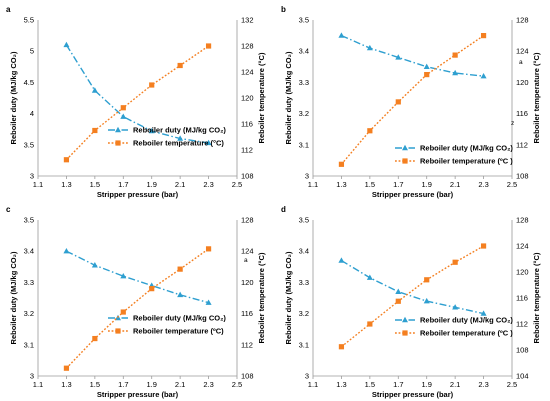 Image resolution: width=550 pixels, height=401 pixels. I want to click on panel-letter: c, so click(8, 209).